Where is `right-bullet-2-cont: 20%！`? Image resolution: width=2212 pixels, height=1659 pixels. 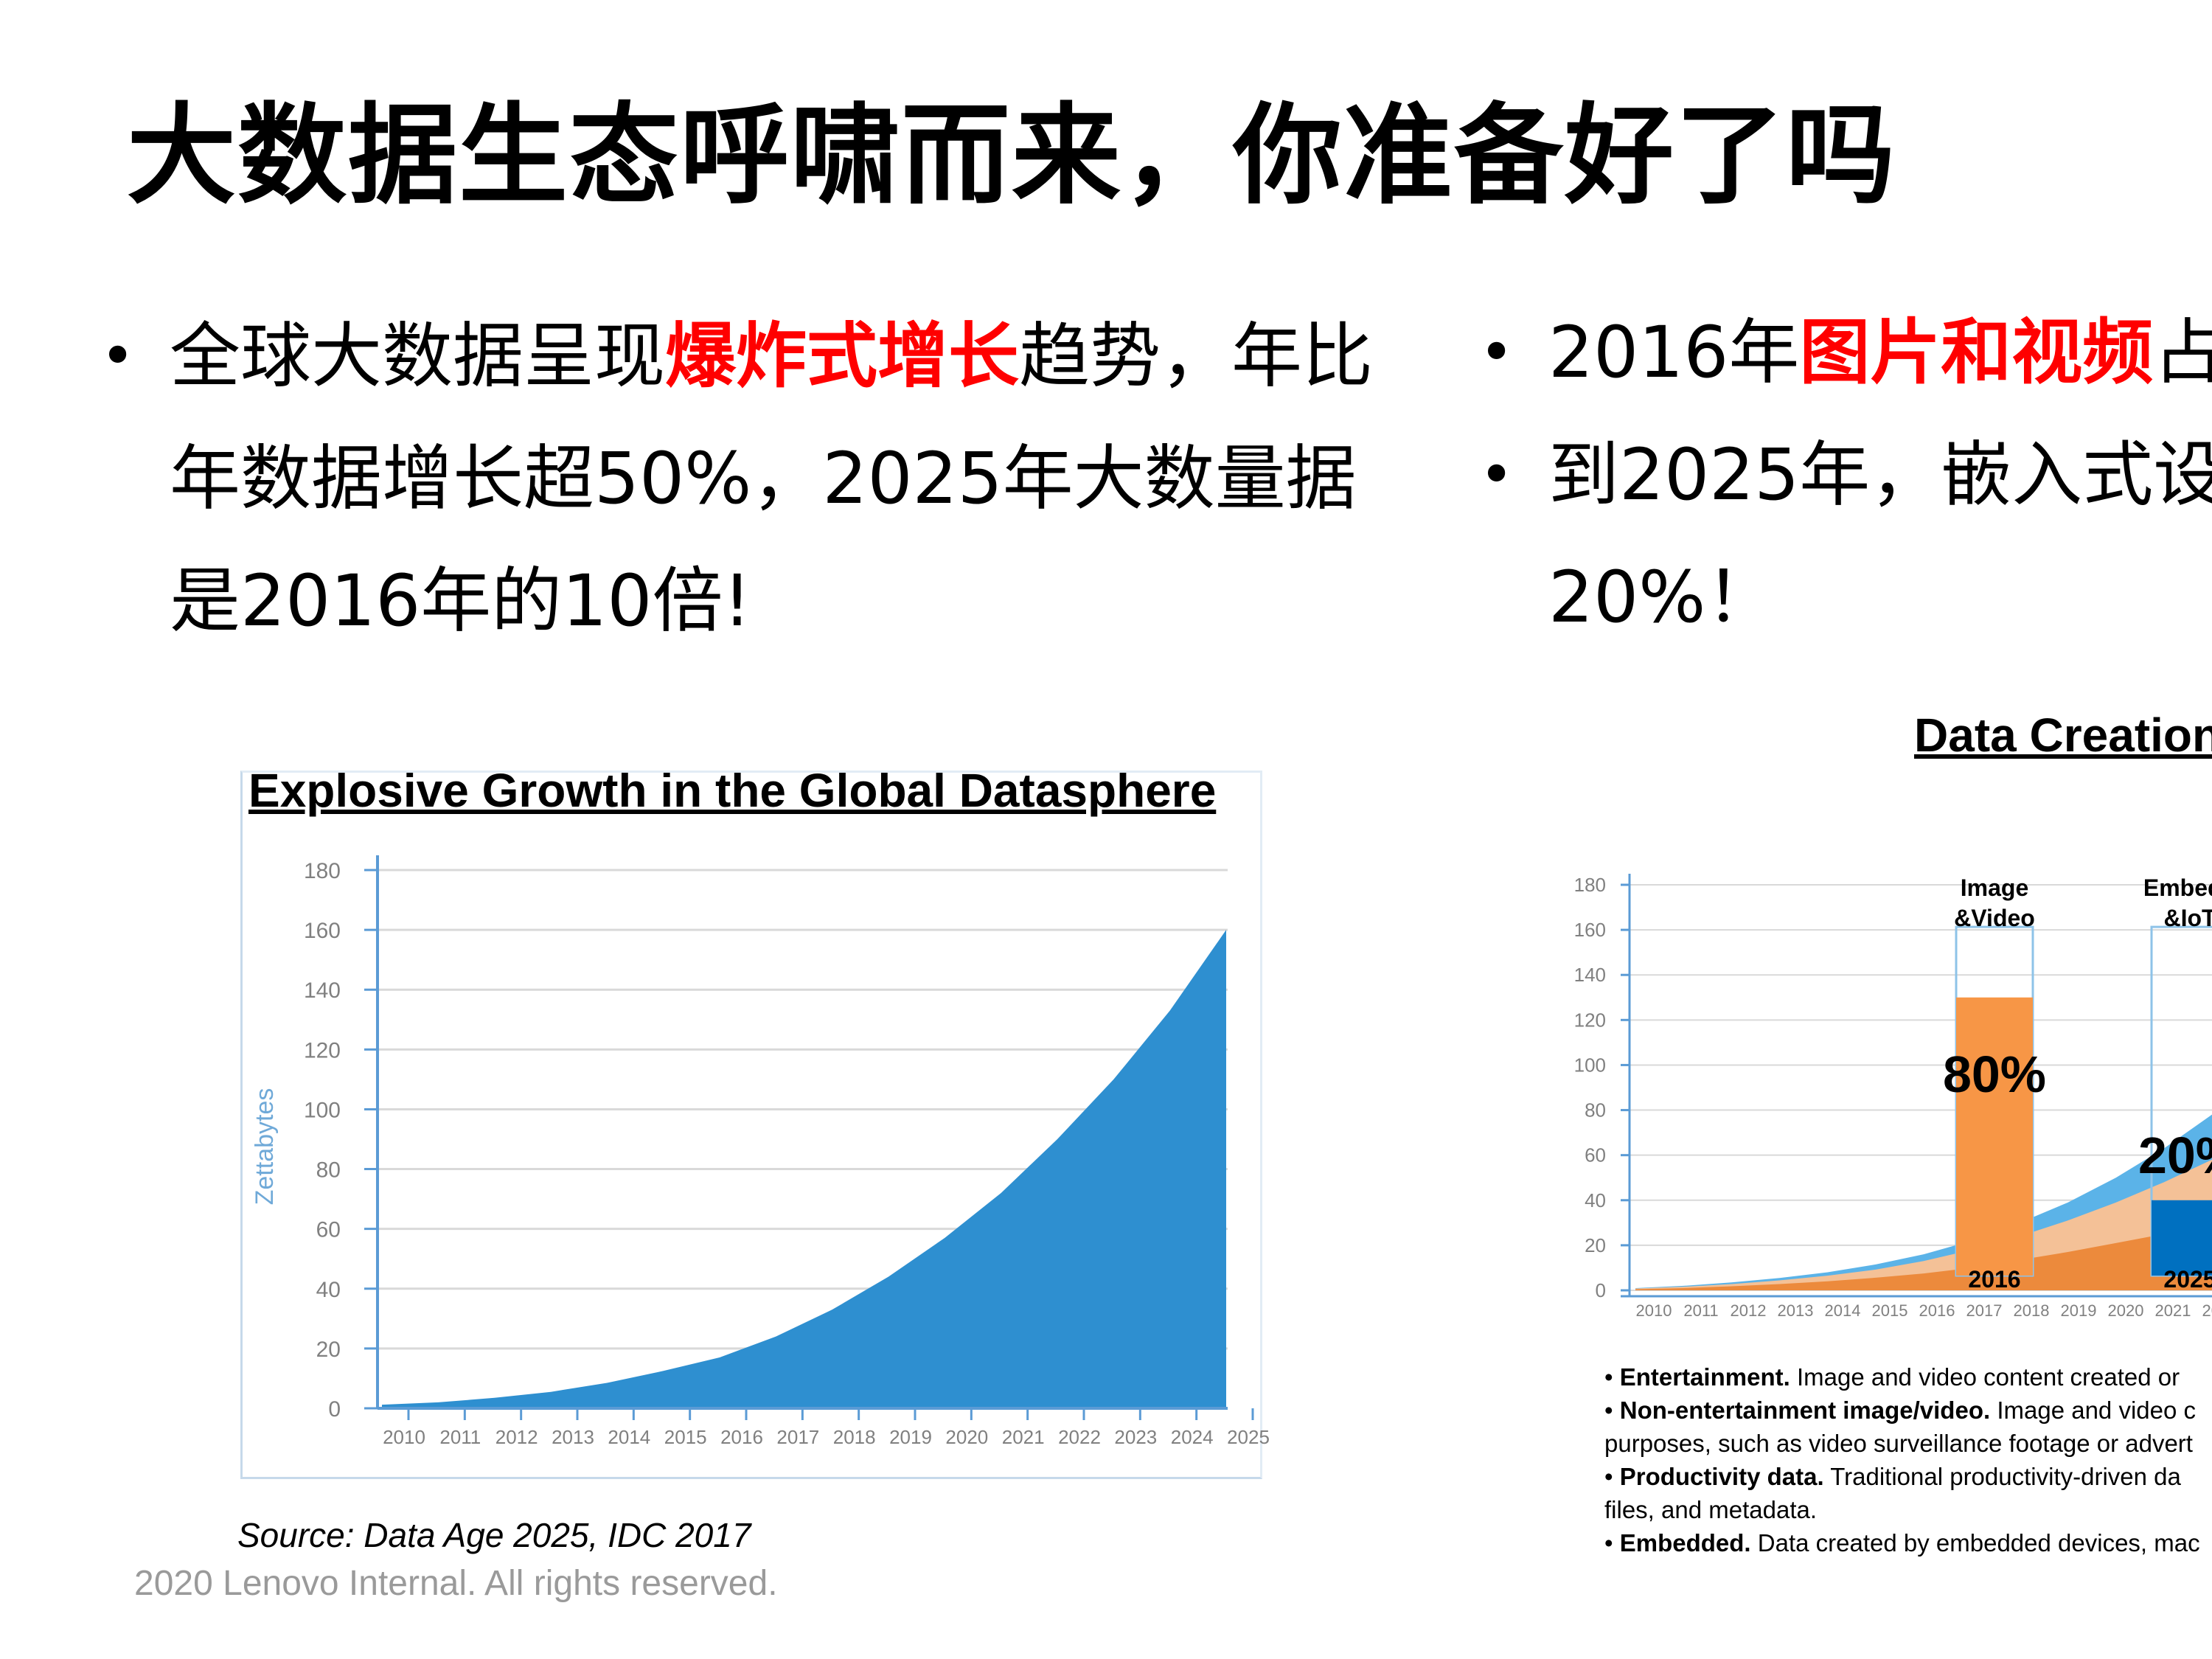
right-bullet-2-cont: 20%！ is located at coordinates (1662, 597).